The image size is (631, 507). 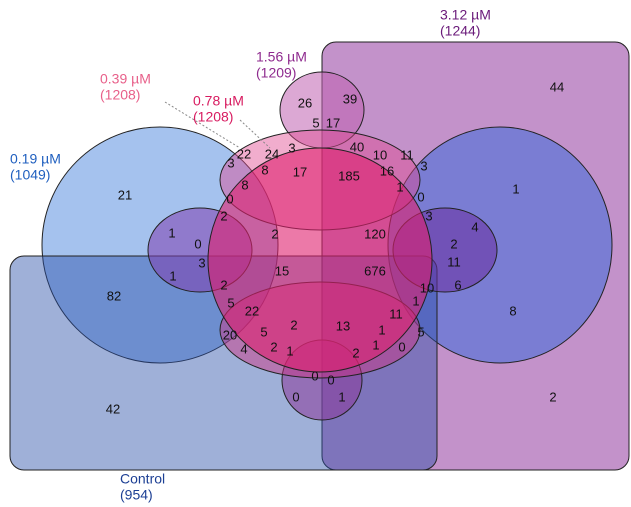 What do you see at coordinates (460, 31) in the screenshot?
I see `set-size: (1244)` at bounding box center [460, 31].